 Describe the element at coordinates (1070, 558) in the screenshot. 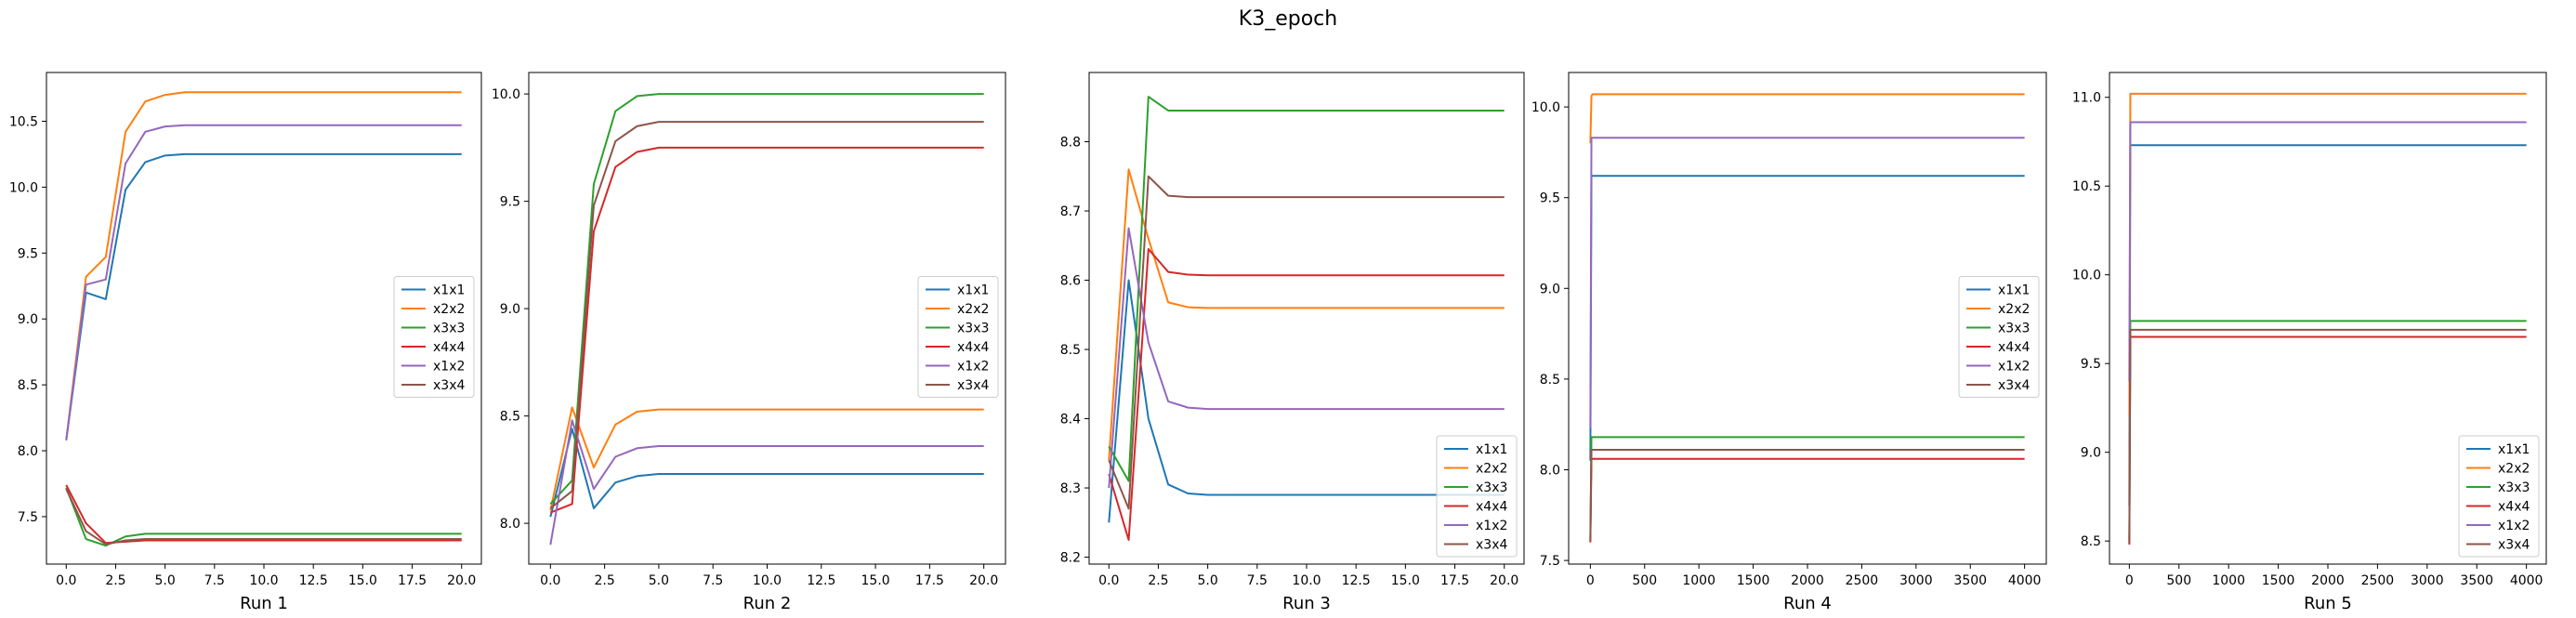

I see `y-tick-label: 8.2` at that location.